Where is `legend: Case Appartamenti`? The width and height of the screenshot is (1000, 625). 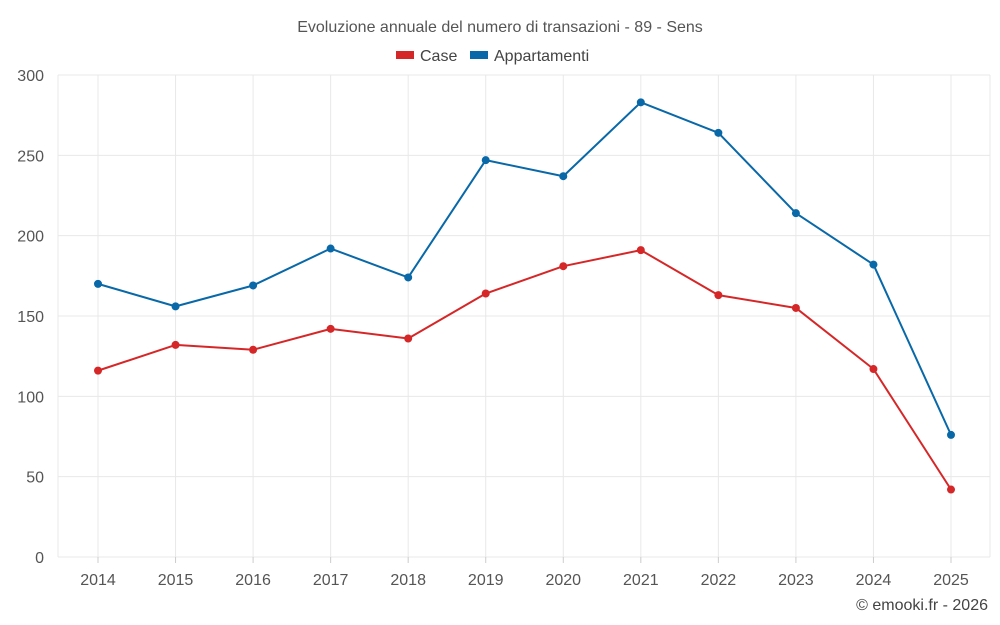 legend: Case Appartamenti is located at coordinates (492, 56).